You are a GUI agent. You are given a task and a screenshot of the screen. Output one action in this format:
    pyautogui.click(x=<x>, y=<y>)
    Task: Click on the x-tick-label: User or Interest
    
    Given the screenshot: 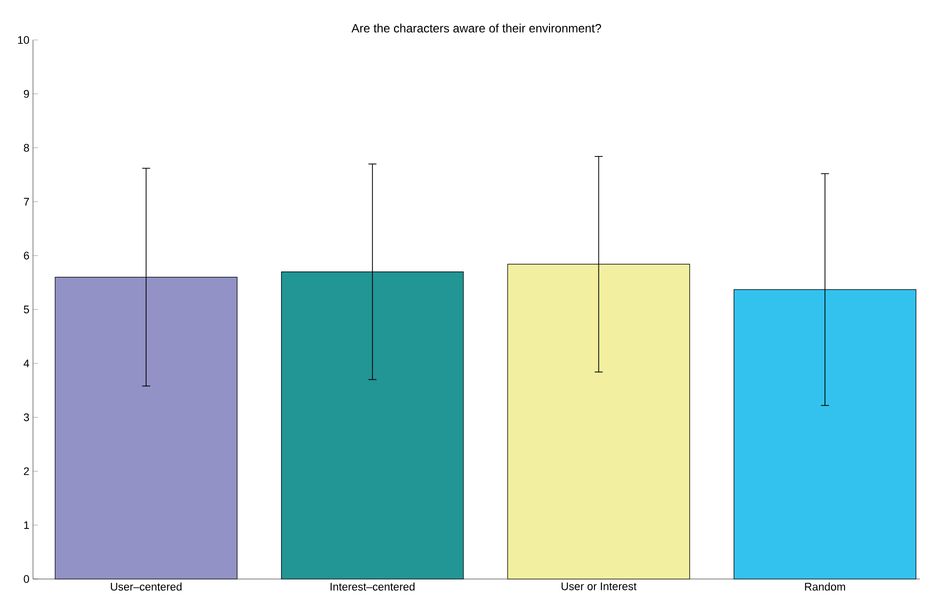 What is the action you would take?
    pyautogui.click(x=599, y=586)
    